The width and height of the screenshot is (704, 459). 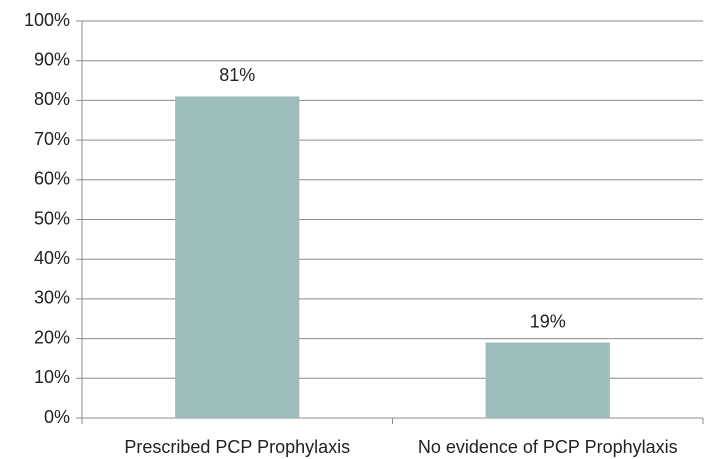 I want to click on data-label: 19%, so click(x=548, y=321).